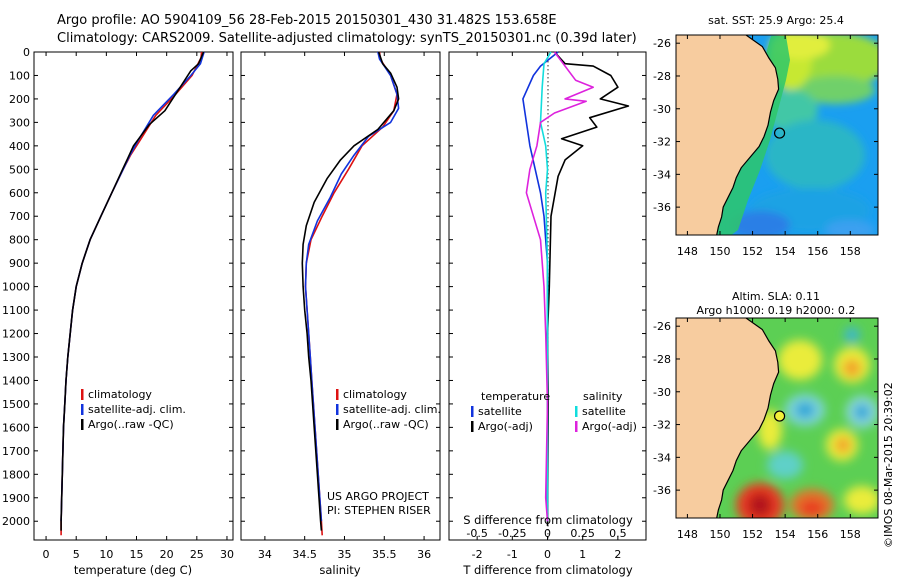  Describe the element at coordinates (304, 554) in the screenshot. I see `x-tick-label: 34.5` at that location.